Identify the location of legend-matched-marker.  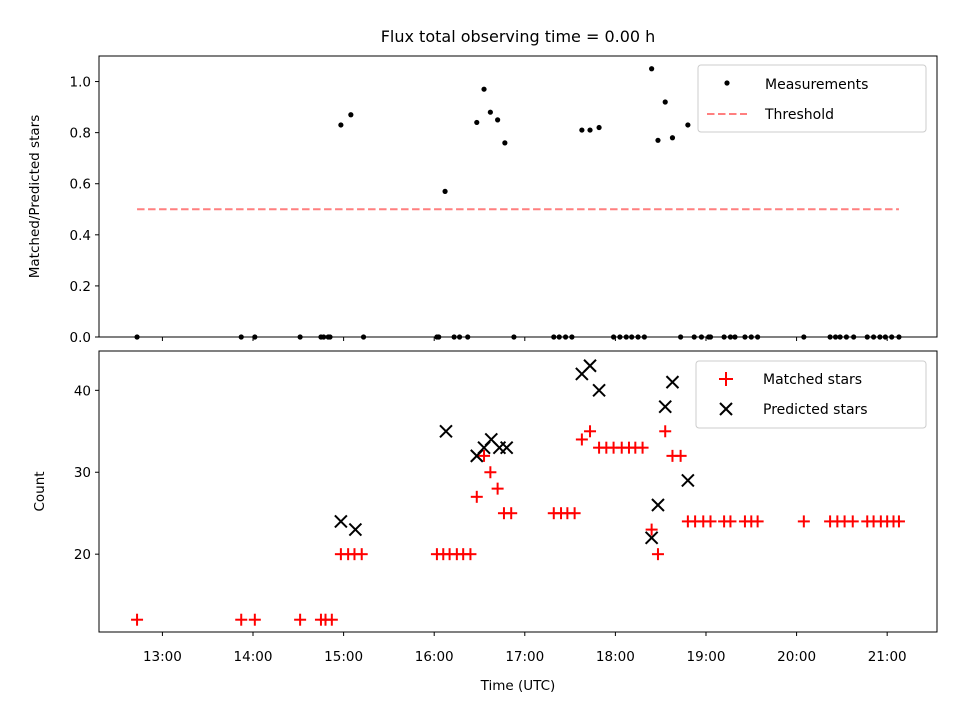
(726, 379).